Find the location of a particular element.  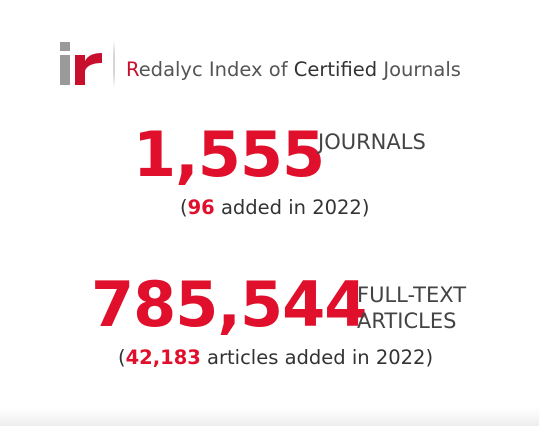

title-strong: Certified is located at coordinates (335, 69).